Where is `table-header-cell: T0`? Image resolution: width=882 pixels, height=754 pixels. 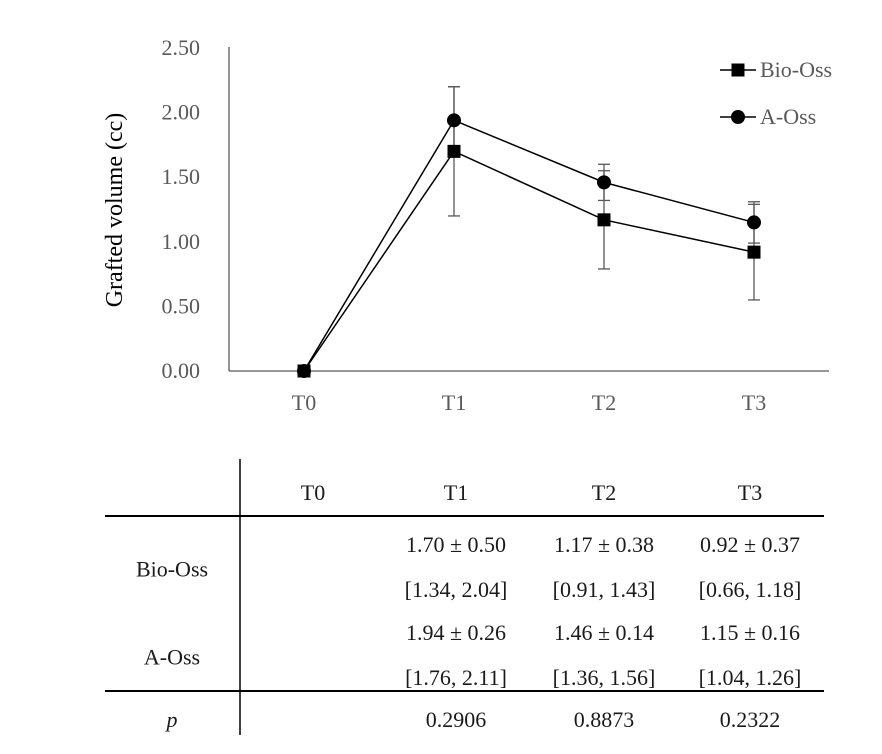
table-header-cell: T0 is located at coordinates (313, 492).